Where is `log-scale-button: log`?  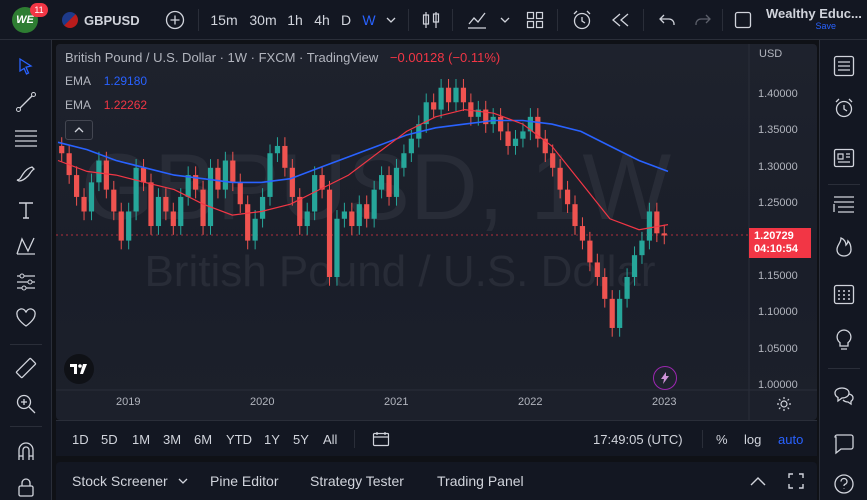 log-scale-button: log is located at coordinates (752, 439).